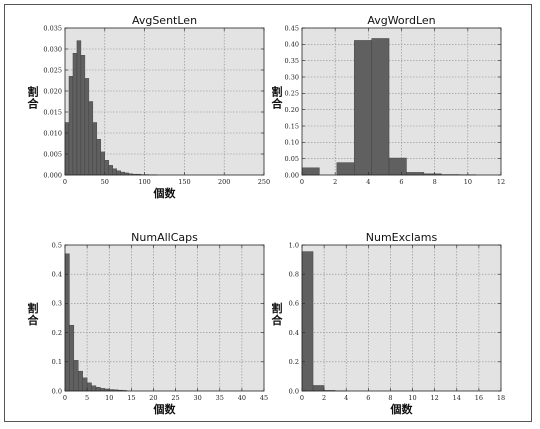  I want to click on y-tick-label: 0.25, so click(292, 94).